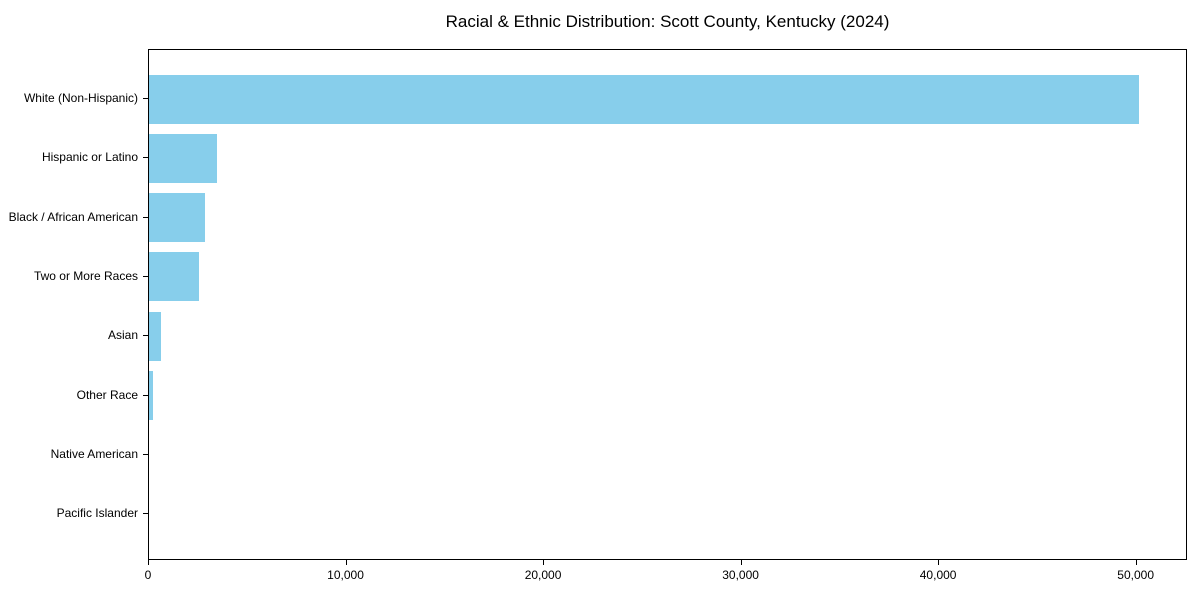 Image resolution: width=1200 pixels, height=600 pixels. What do you see at coordinates (94, 453) in the screenshot?
I see `ytick-label-native-american: Native American` at bounding box center [94, 453].